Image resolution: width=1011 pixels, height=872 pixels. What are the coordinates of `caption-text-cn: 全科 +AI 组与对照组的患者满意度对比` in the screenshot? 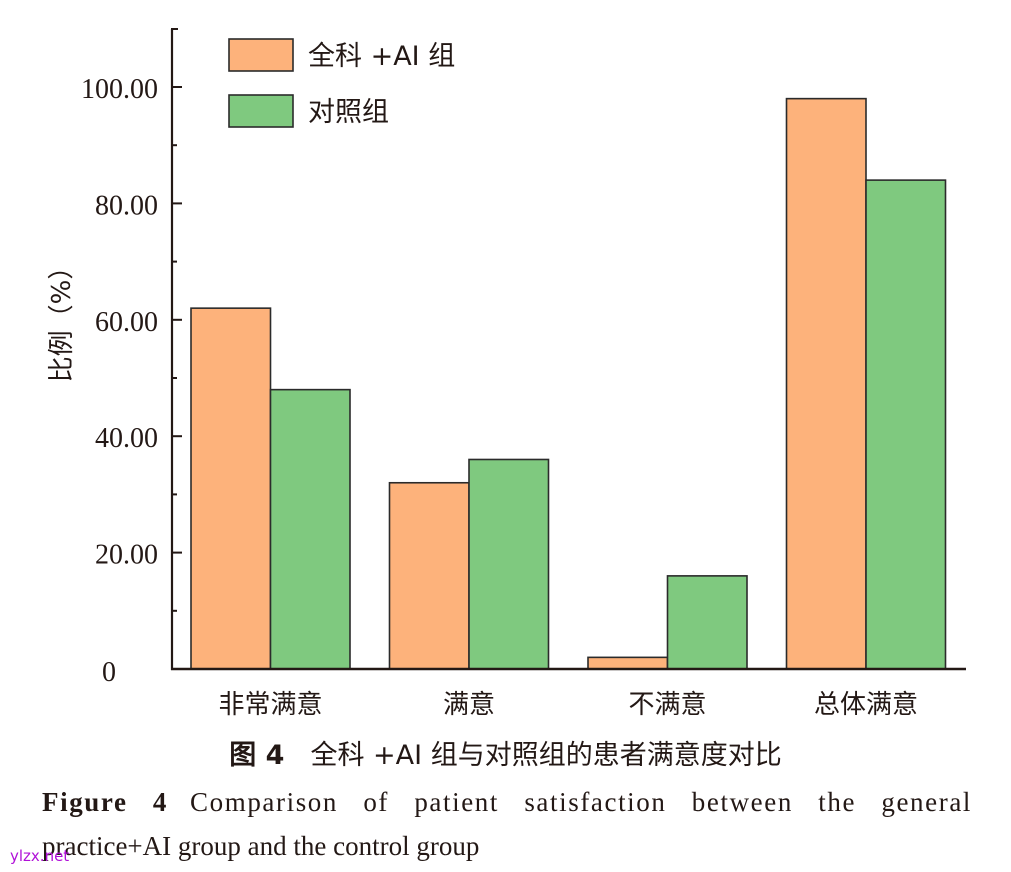 It's located at (546, 755).